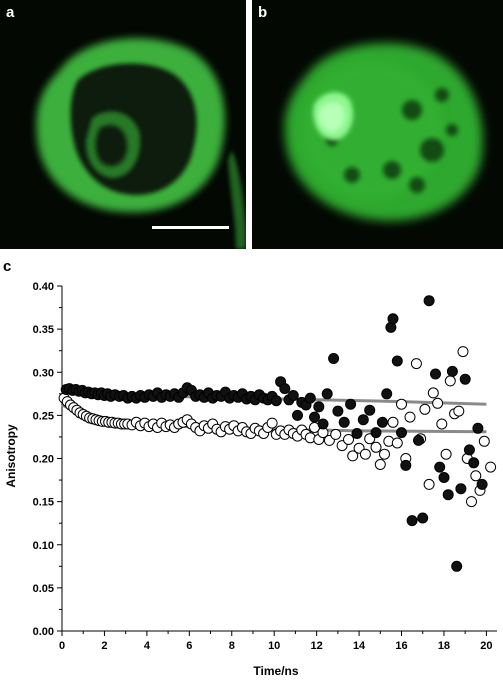 The height and width of the screenshot is (680, 503). What do you see at coordinates (263, 12) in the screenshot?
I see `panel-label-b: b` at bounding box center [263, 12].